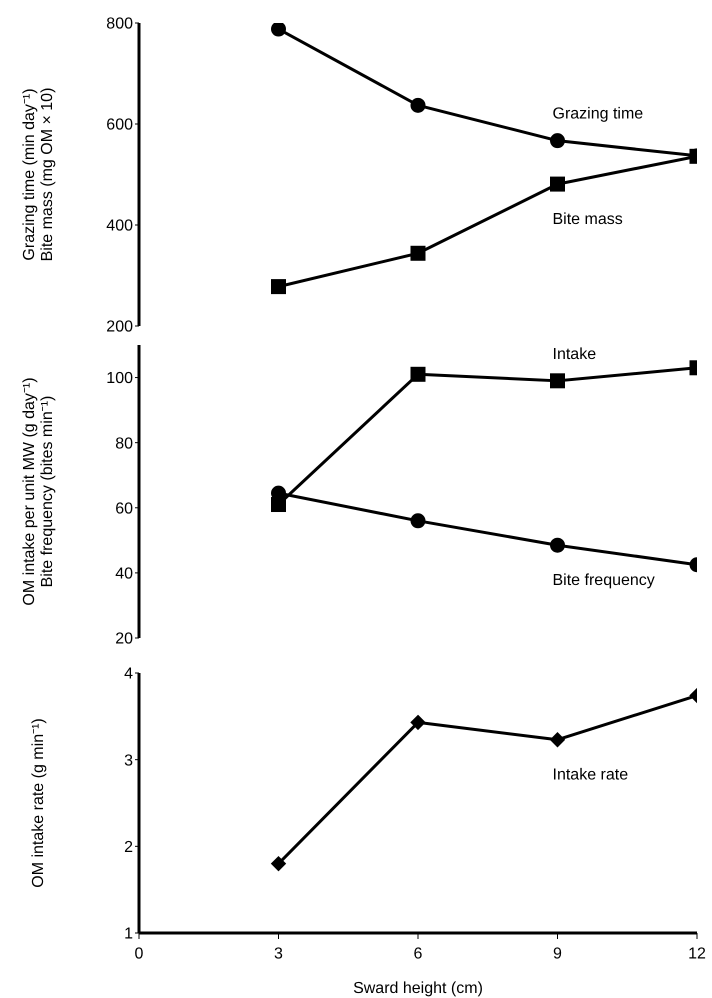  What do you see at coordinates (120, 226) in the screenshot?
I see `y-tick-label: 400` at bounding box center [120, 226].